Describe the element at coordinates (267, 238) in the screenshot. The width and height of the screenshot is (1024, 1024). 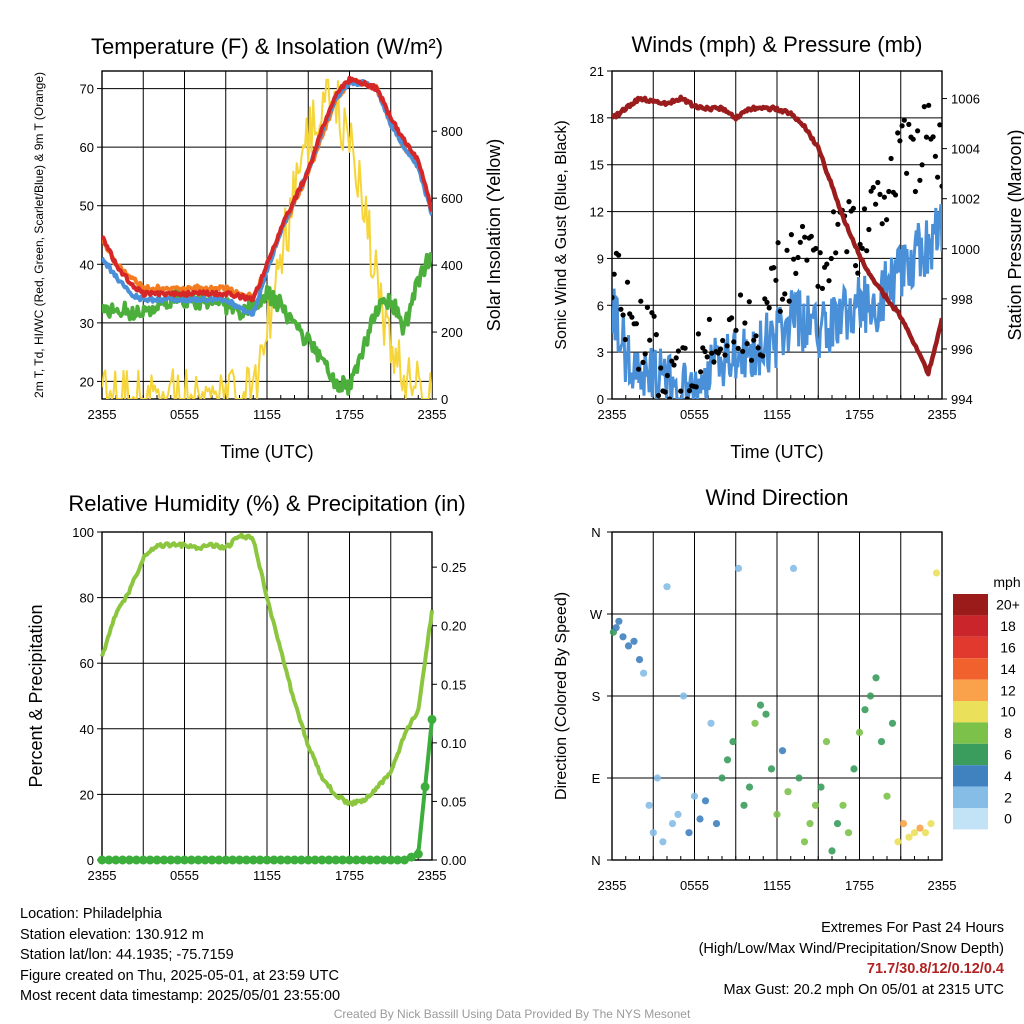
I see `series-line-solar-insolation` at that location.